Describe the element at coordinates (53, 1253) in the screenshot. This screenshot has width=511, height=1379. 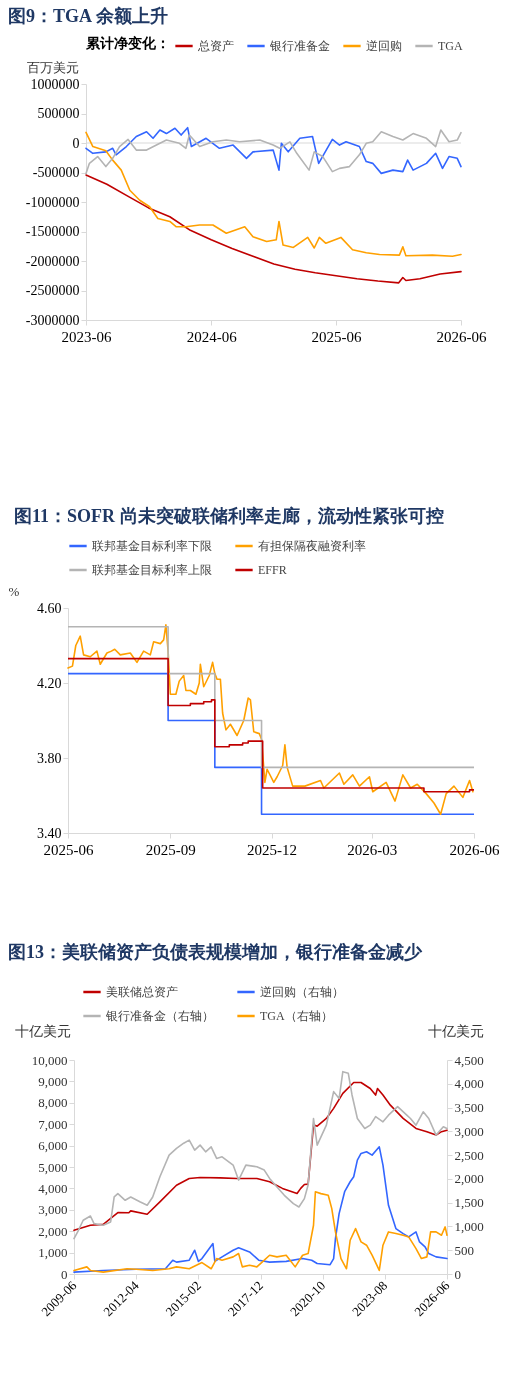
I see `y-tick-label: 1,000` at that location.